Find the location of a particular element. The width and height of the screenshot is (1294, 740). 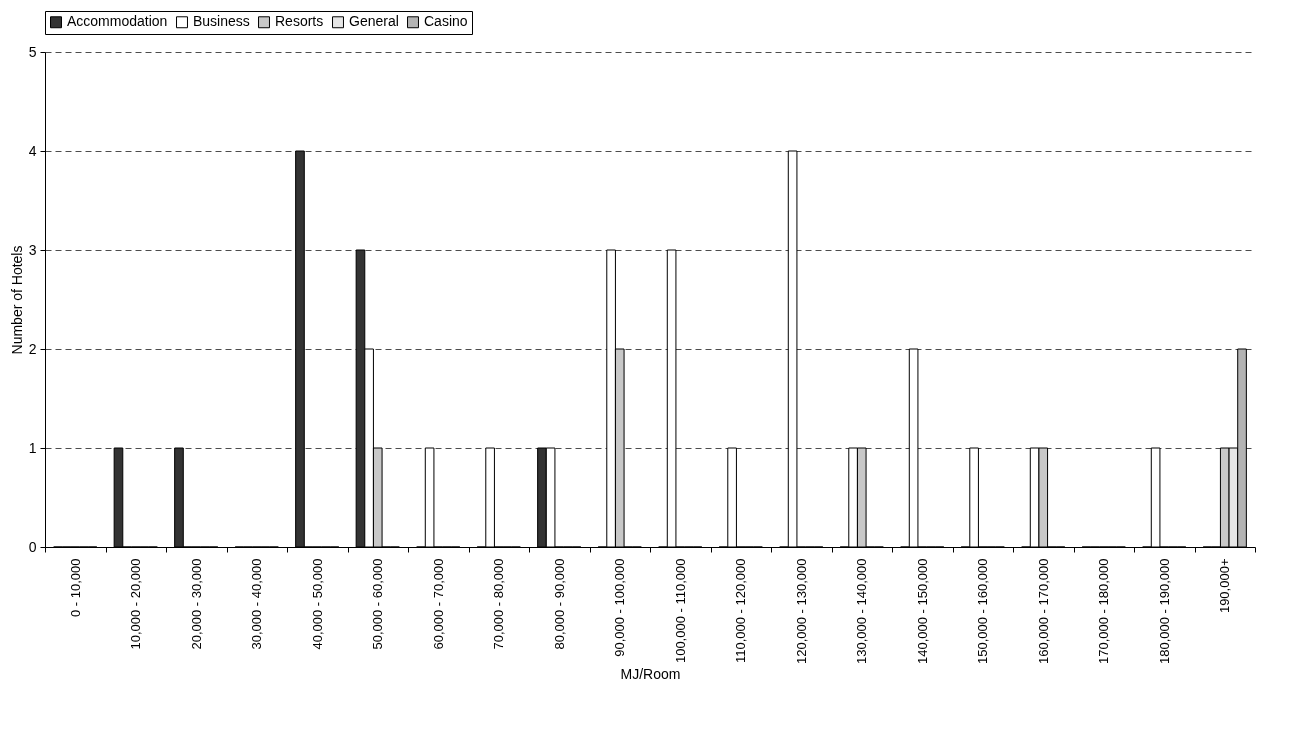

x-tick-label: 120,000 - 130,000 is located at coordinates (801, 611).